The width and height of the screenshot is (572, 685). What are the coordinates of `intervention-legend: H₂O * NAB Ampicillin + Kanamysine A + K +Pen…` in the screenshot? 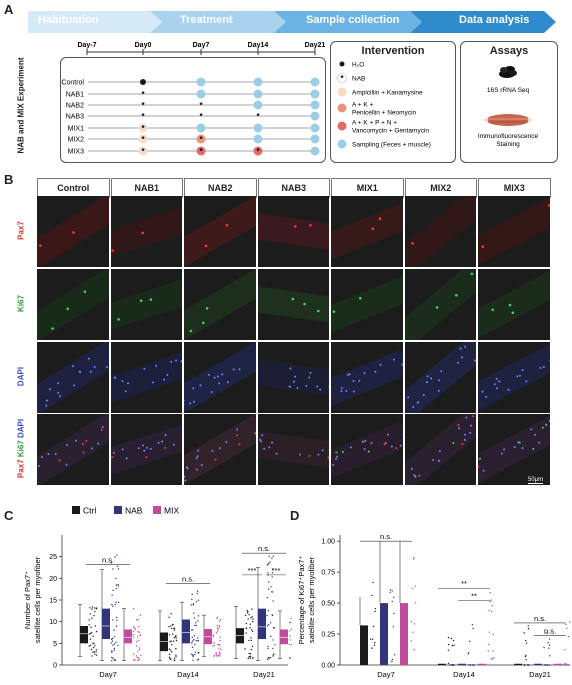 It's located at (384, 105).